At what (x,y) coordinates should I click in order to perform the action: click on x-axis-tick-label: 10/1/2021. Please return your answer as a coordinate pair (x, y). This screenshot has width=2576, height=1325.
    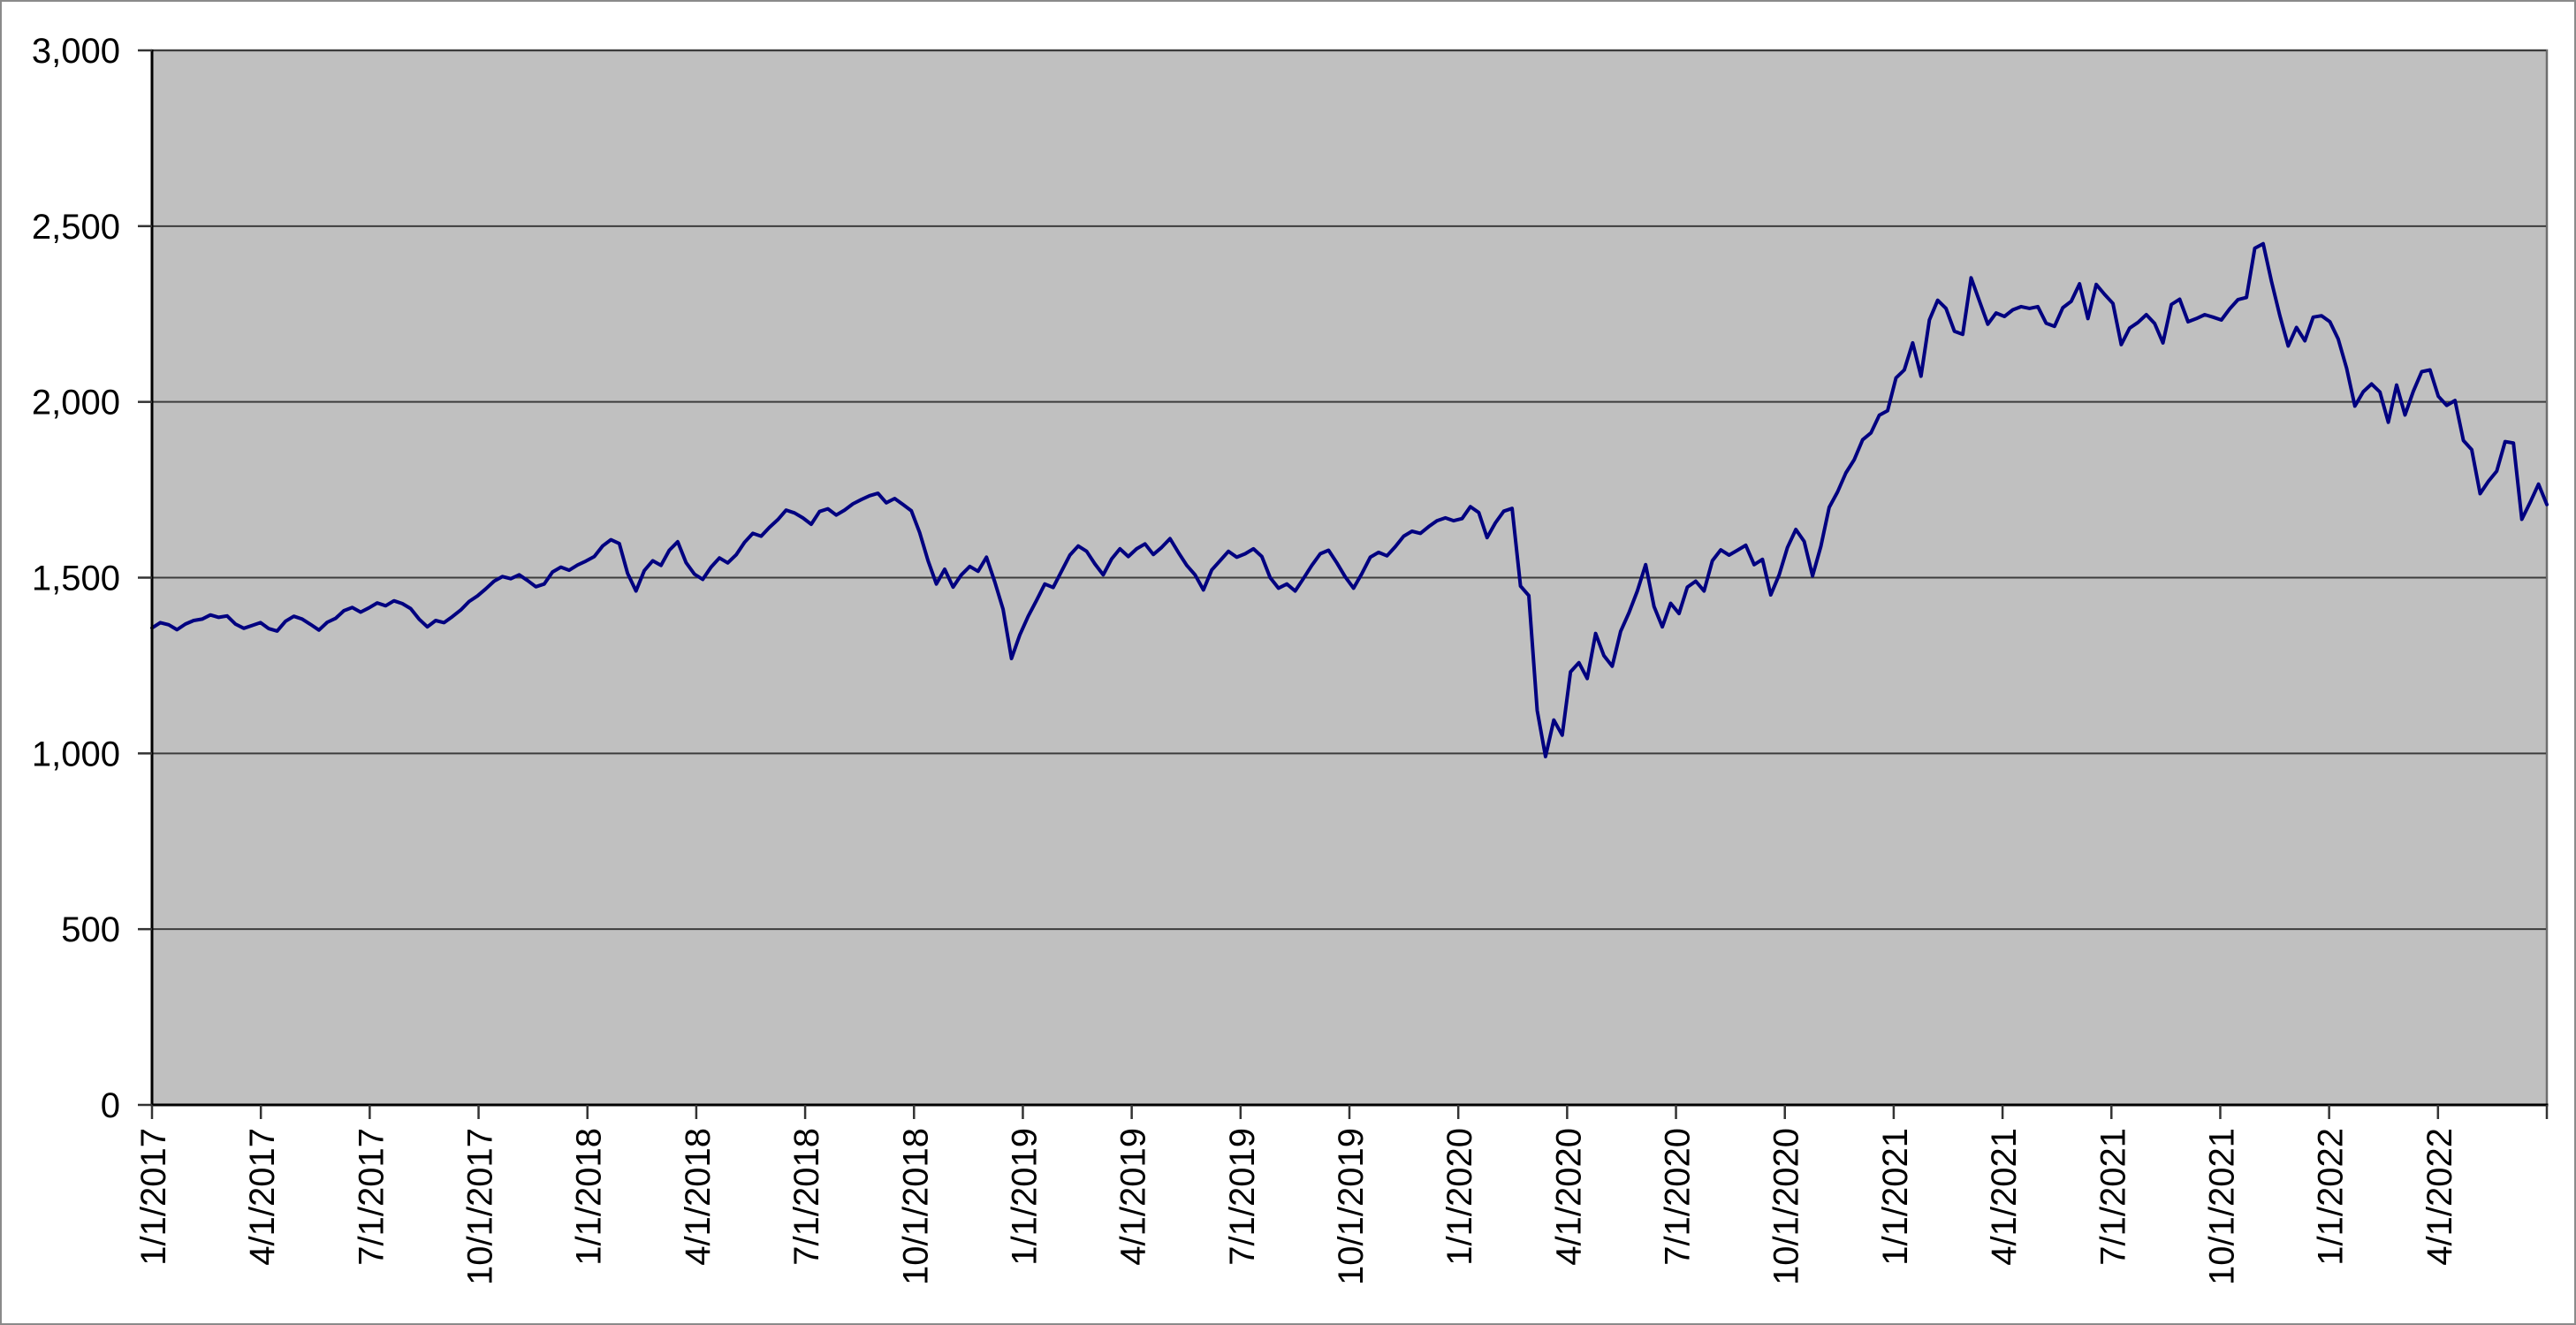
    Looking at the image, I should click on (2222, 1206).